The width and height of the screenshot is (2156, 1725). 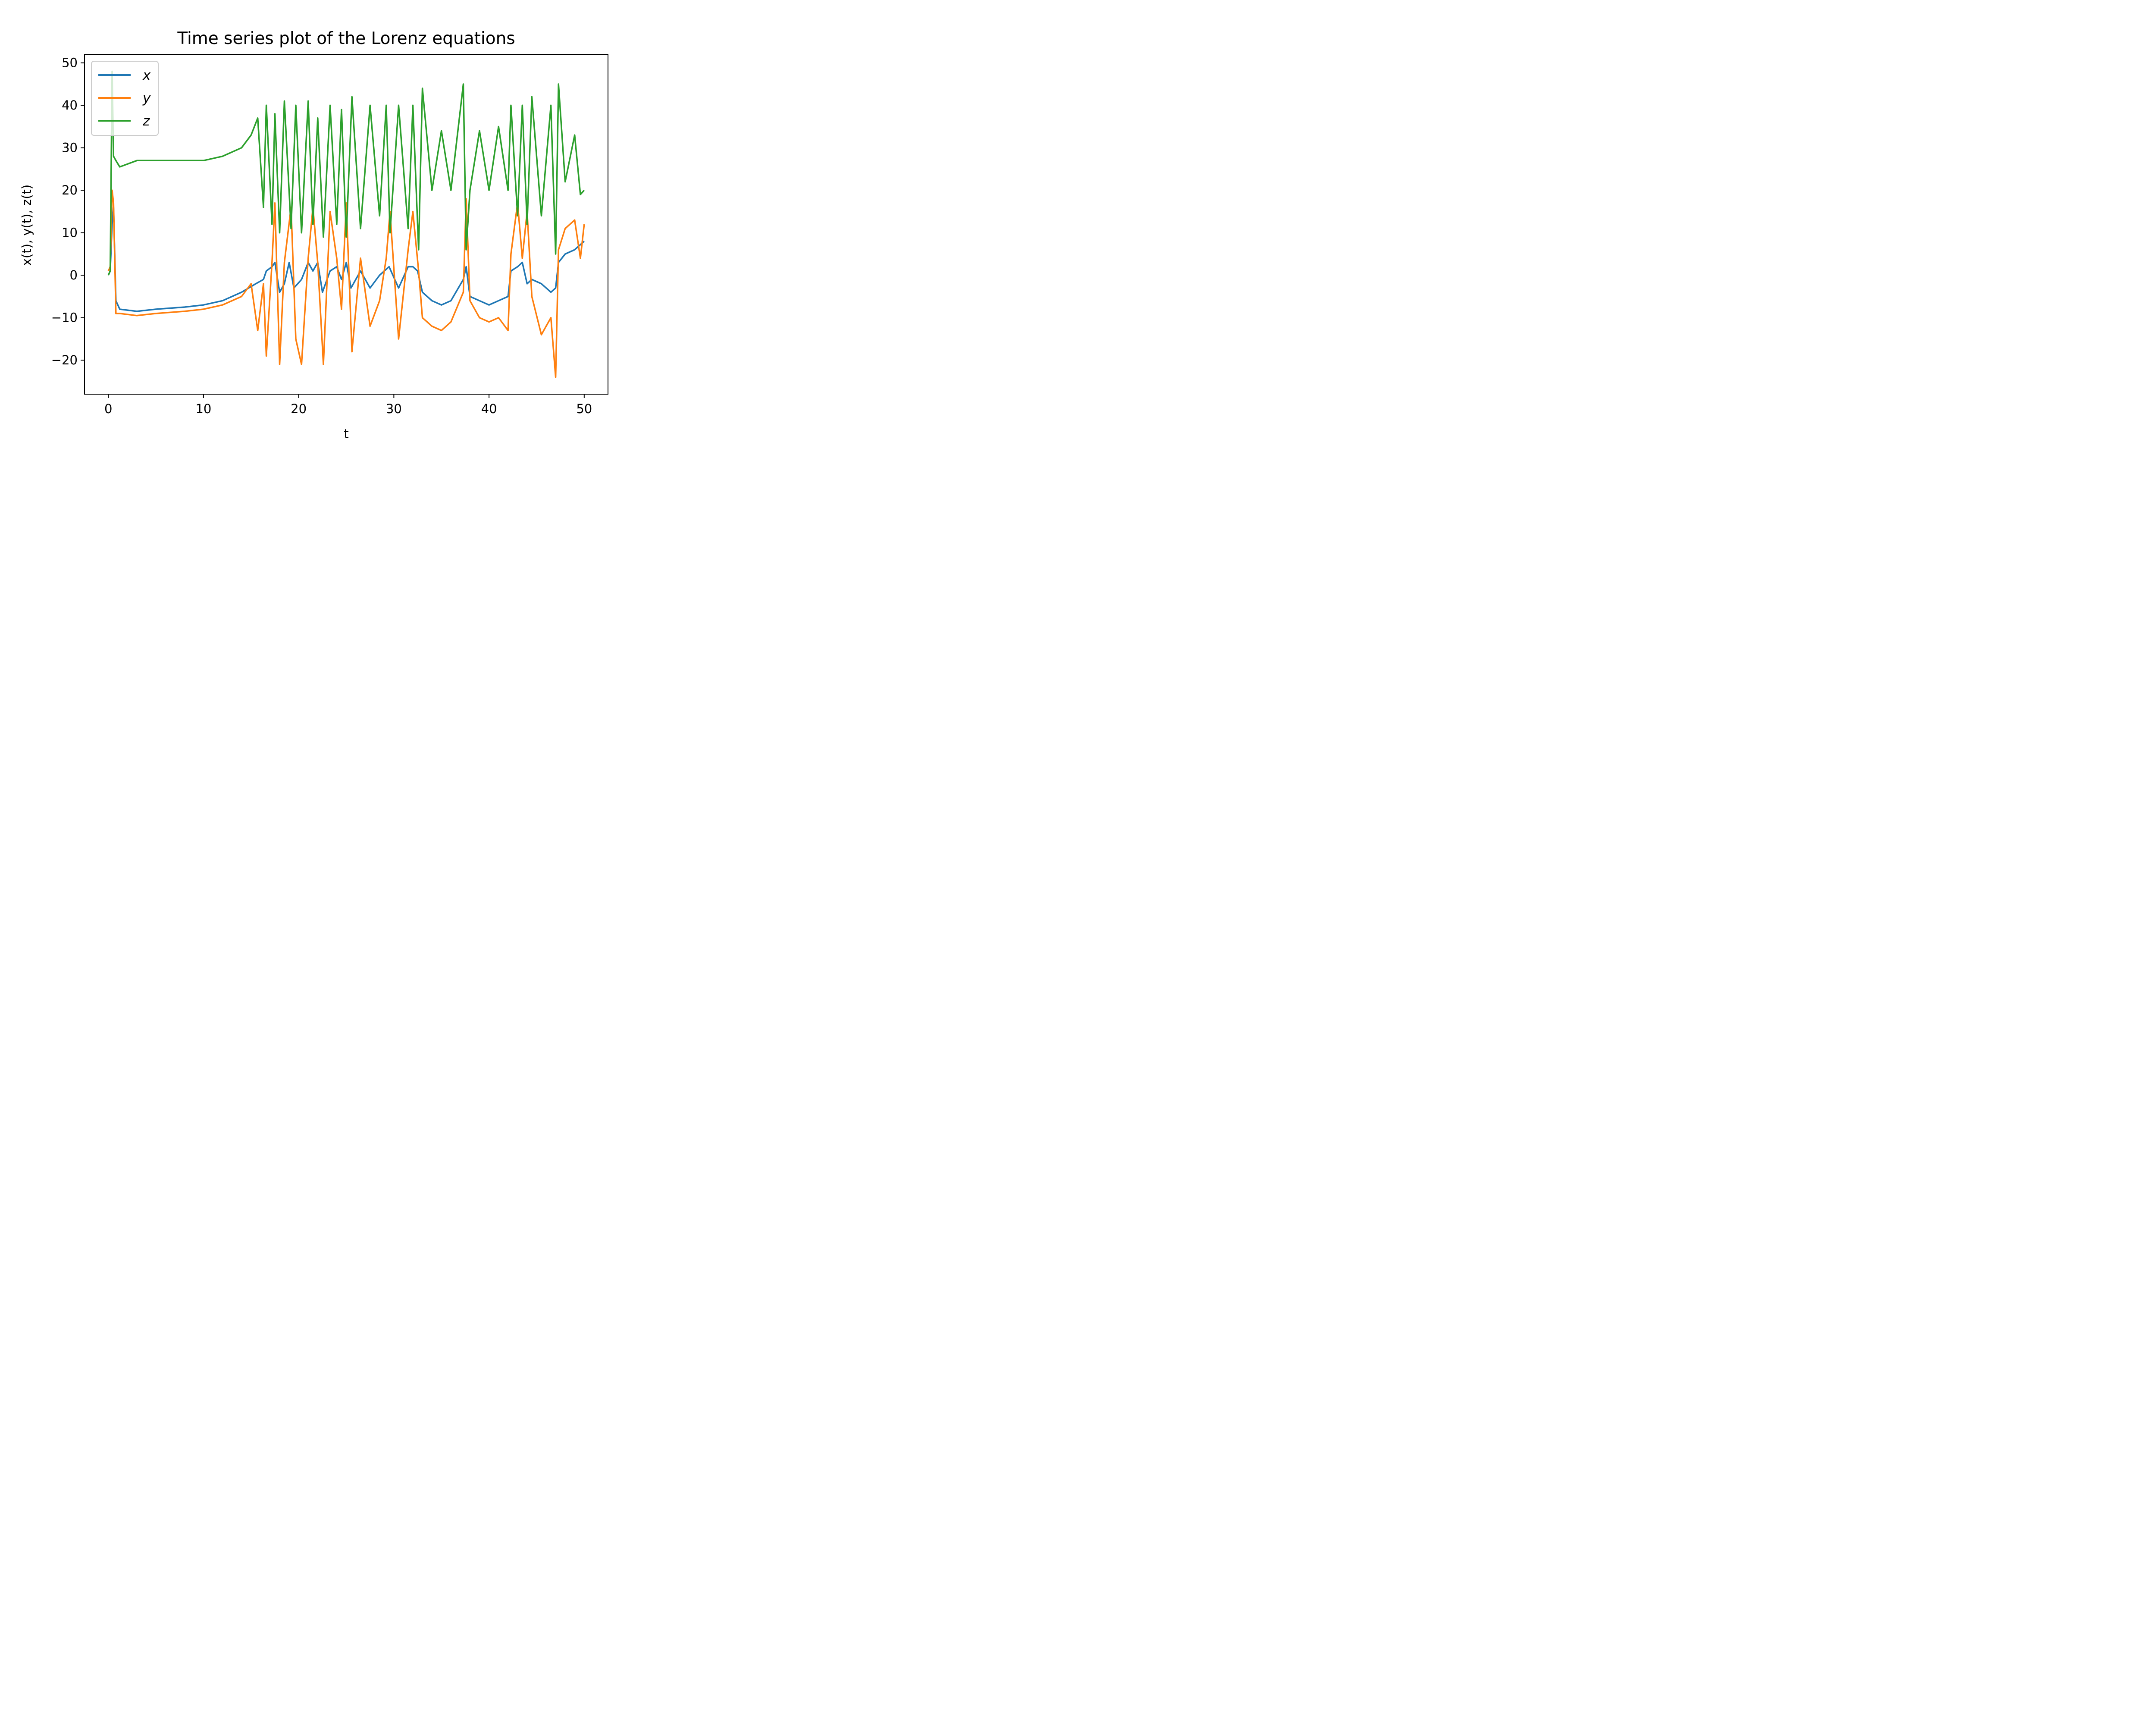 I want to click on legend-label-z: z, so click(x=146, y=121).